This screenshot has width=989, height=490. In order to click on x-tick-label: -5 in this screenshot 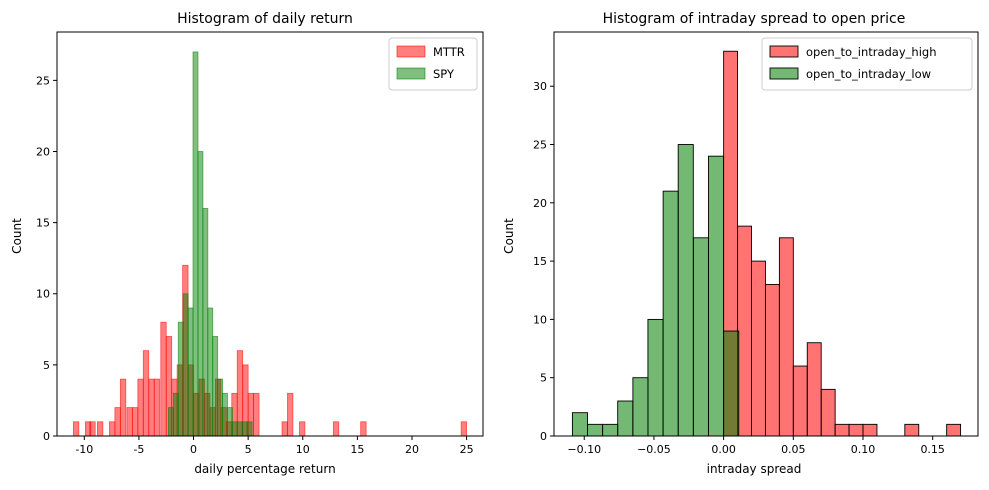, I will do `click(138, 449)`.